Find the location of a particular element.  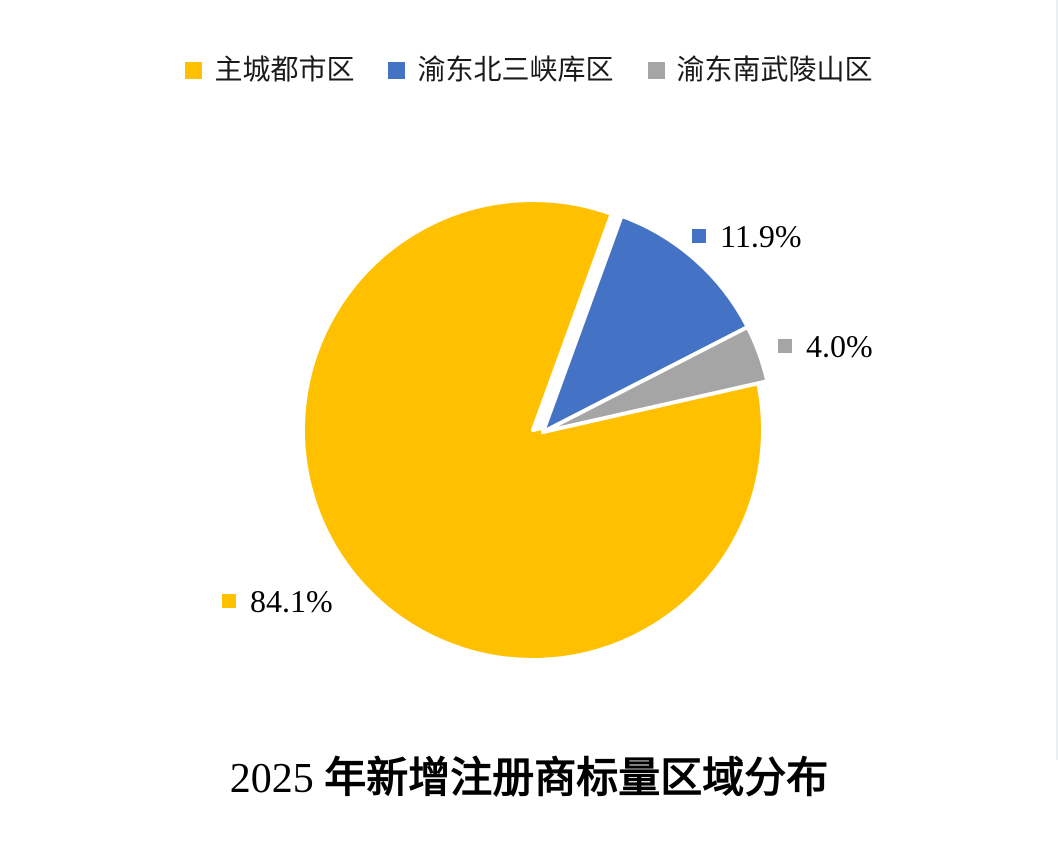

legend-swatch-main-urban is located at coordinates (194, 70).